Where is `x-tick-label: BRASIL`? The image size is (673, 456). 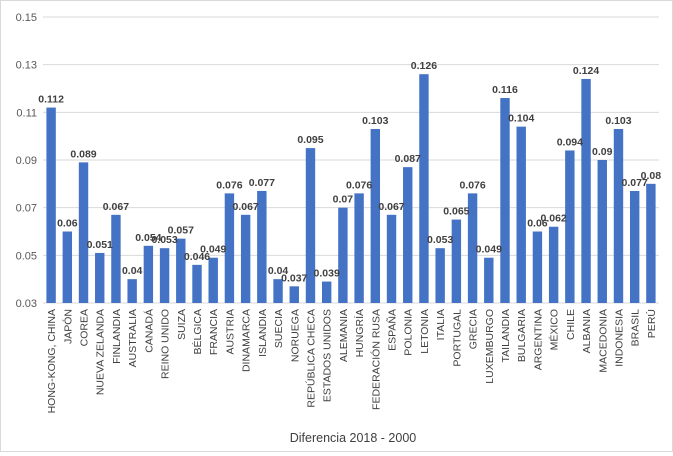 x-tick-label: BRASIL is located at coordinates (636, 328).